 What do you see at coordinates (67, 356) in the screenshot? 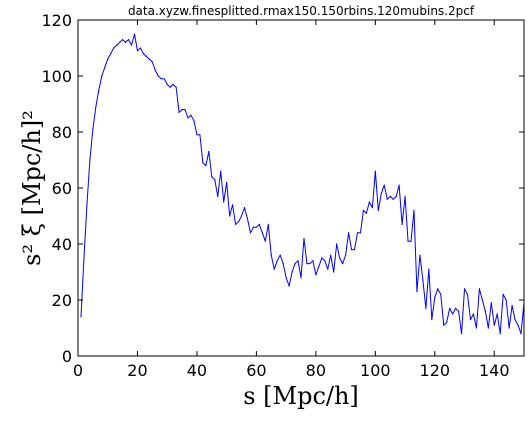
I see `y-tick-label: 0` at bounding box center [67, 356].